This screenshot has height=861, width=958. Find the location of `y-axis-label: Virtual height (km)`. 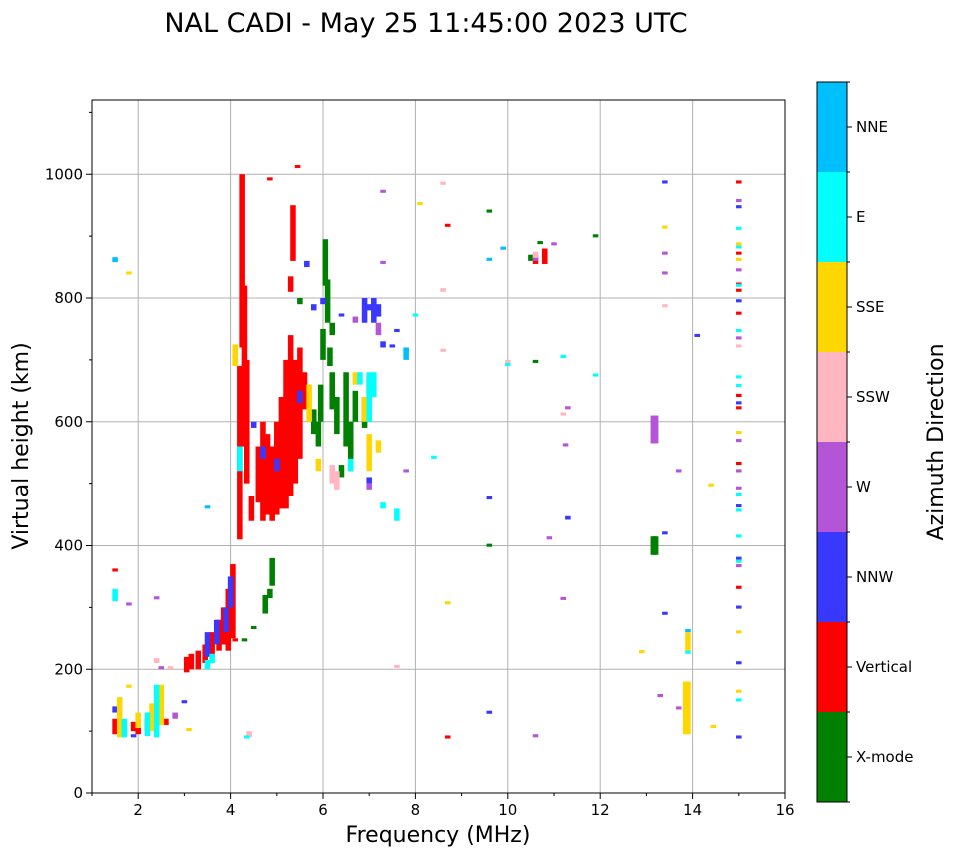

y-axis-label: Virtual height (km) is located at coordinates (21, 445).